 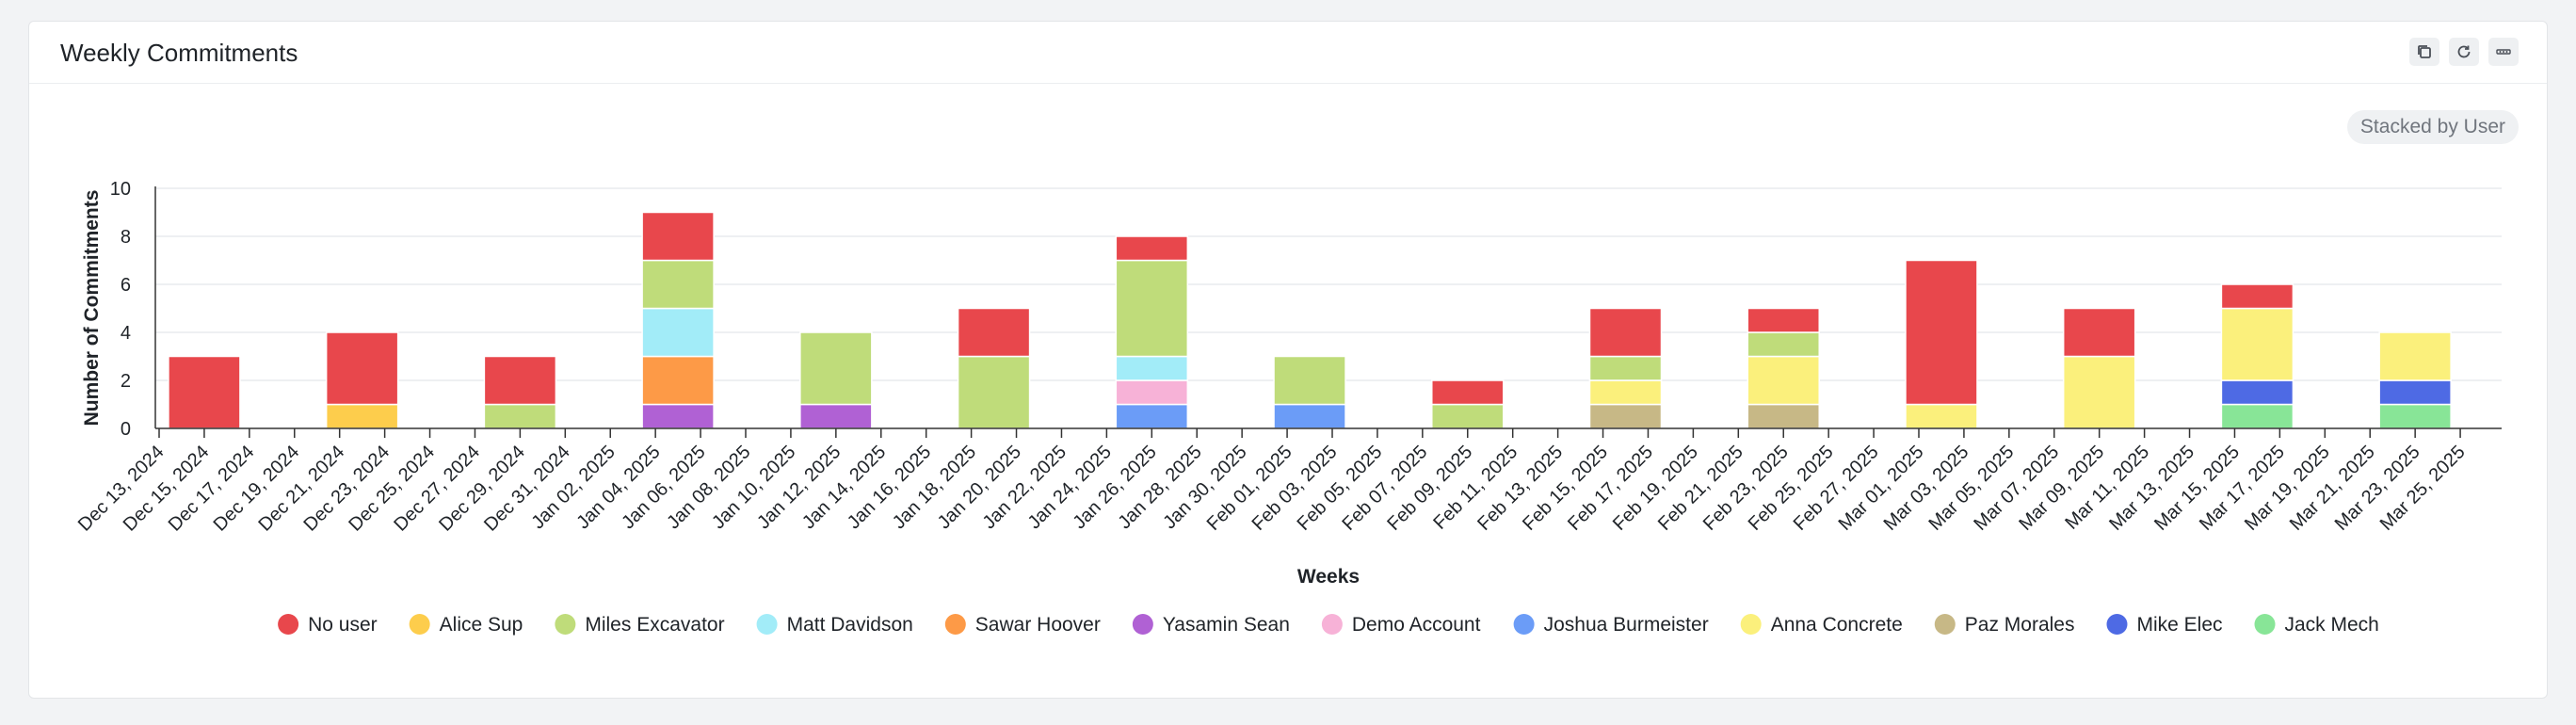 What do you see at coordinates (654, 625) in the screenshot?
I see `legend-label: Miles Excavator` at bounding box center [654, 625].